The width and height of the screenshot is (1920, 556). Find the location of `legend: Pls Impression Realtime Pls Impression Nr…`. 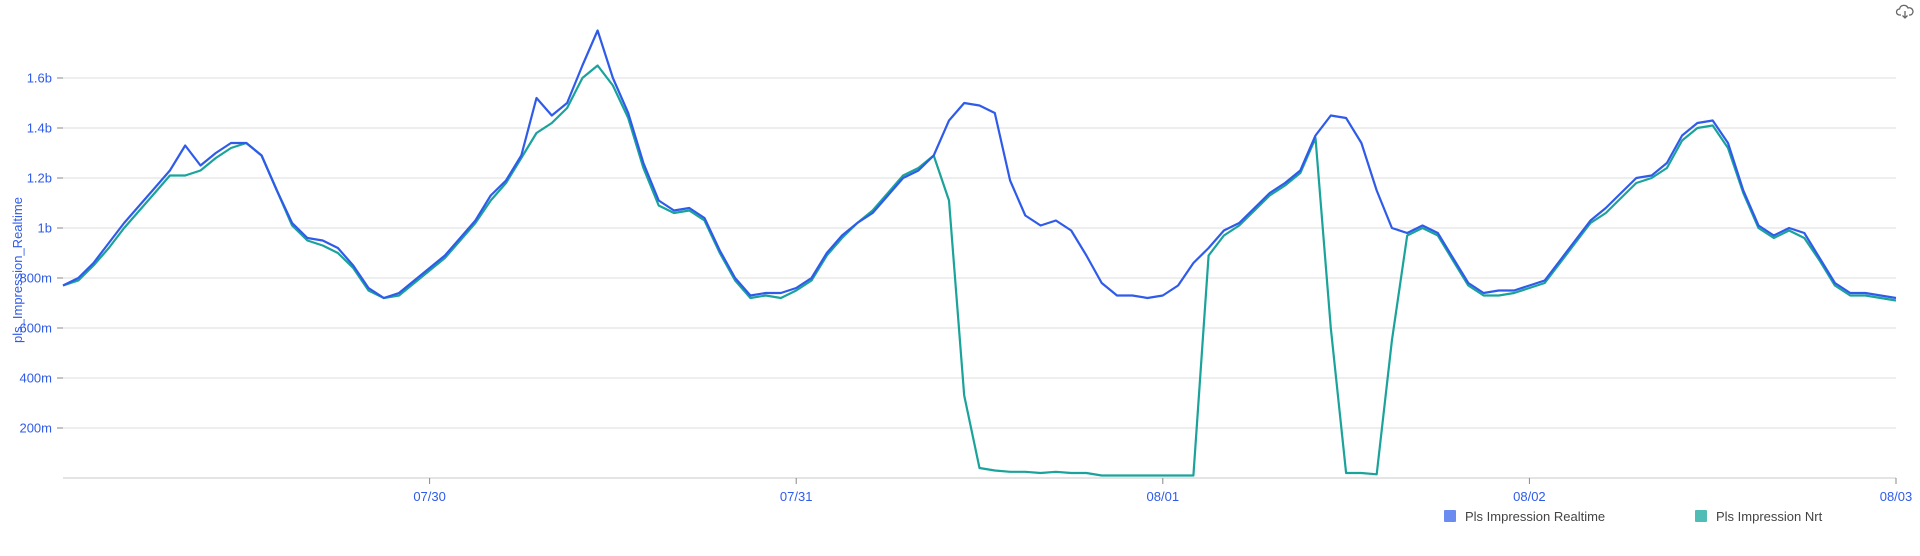

legend: Pls Impression Realtime Pls Impression Nr… is located at coordinates (1633, 516).